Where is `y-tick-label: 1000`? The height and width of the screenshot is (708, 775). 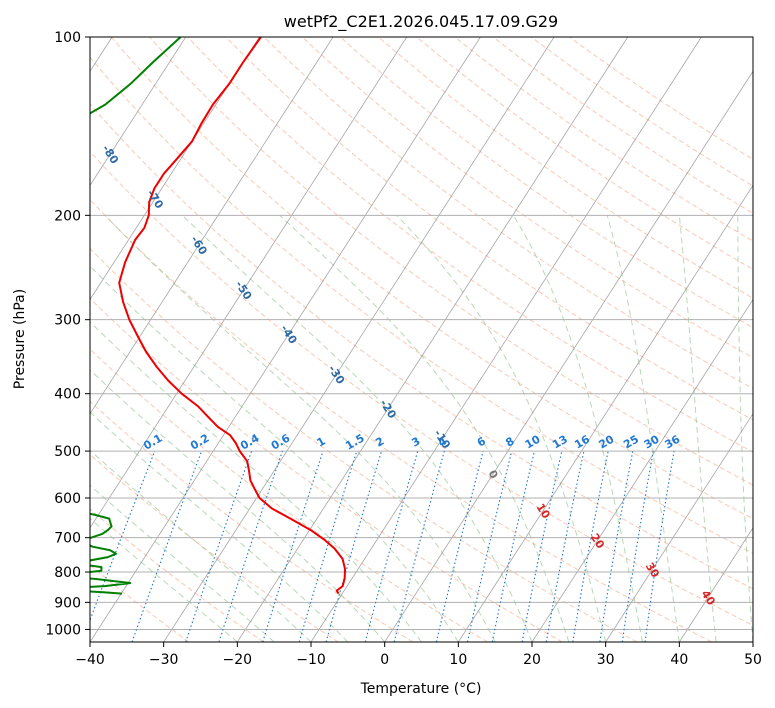 y-tick-label: 1000 is located at coordinates (63, 630).